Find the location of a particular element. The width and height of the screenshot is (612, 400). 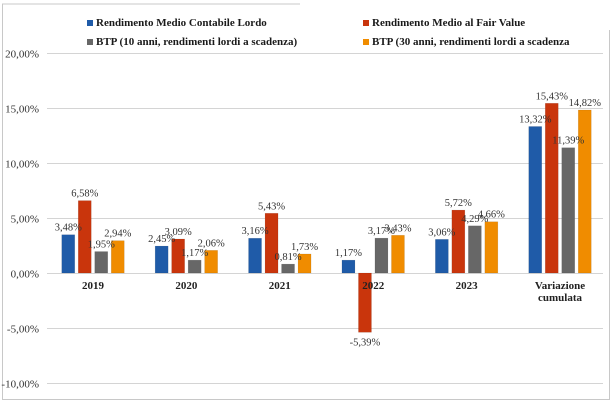

category-label: Variazione is located at coordinates (560, 286).